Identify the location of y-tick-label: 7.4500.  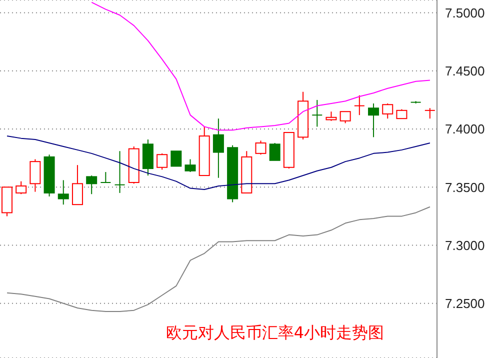
(465, 71).